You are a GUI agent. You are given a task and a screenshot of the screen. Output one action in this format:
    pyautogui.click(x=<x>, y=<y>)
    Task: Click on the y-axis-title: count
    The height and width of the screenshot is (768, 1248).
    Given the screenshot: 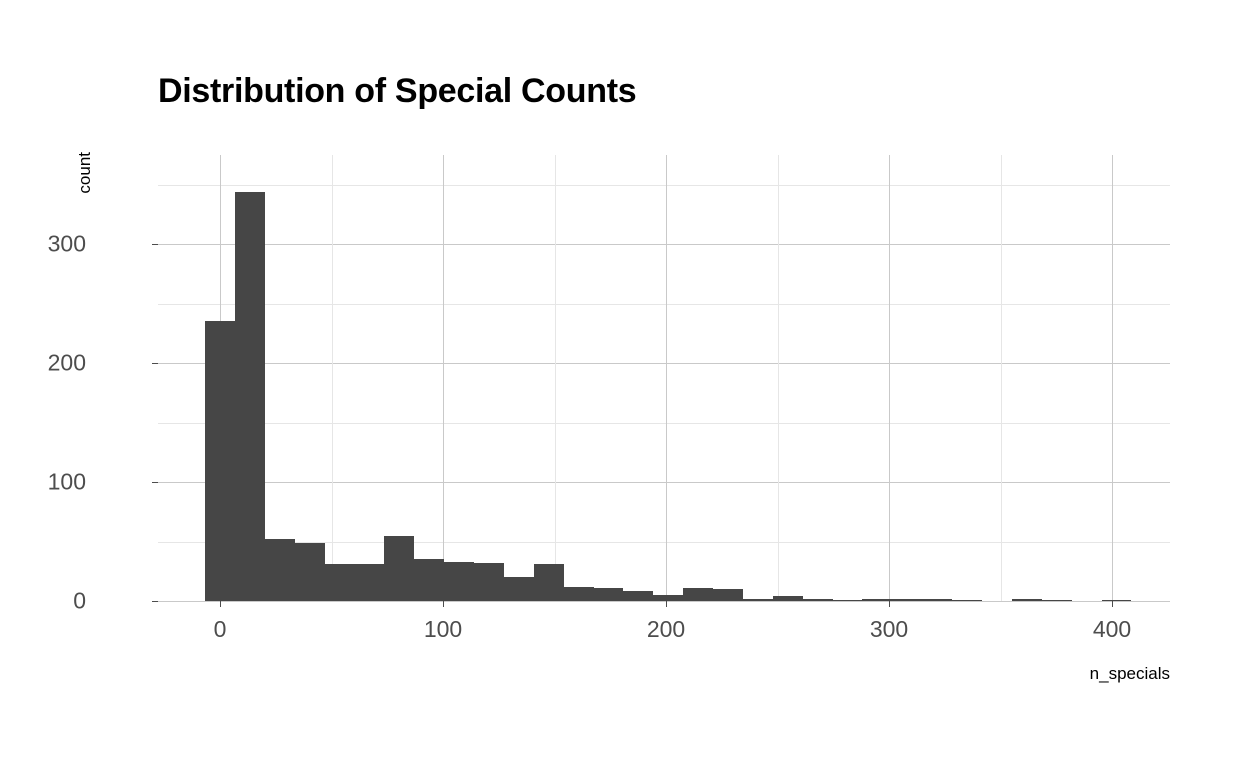 What is the action you would take?
    pyautogui.click(x=85, y=143)
    